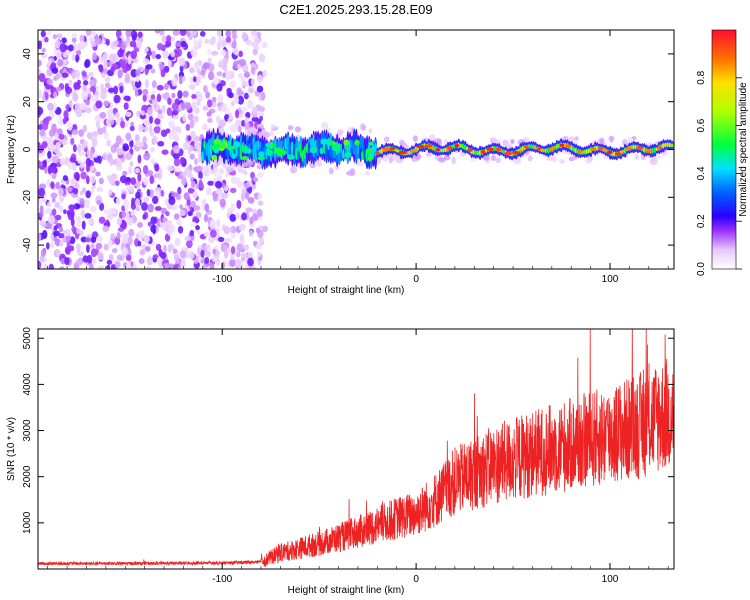  I want to click on x-tick-label: 100, so click(610, 579).